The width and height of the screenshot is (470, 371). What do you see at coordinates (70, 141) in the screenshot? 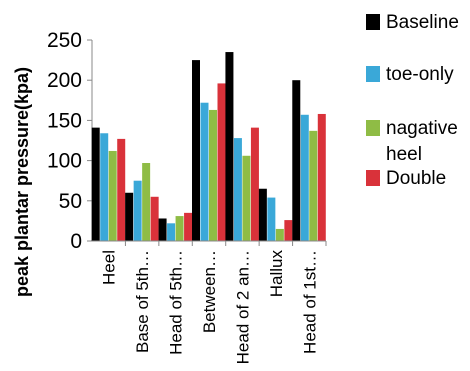
I see `y-axis: 0 50 100 150 200 250` at bounding box center [70, 141].